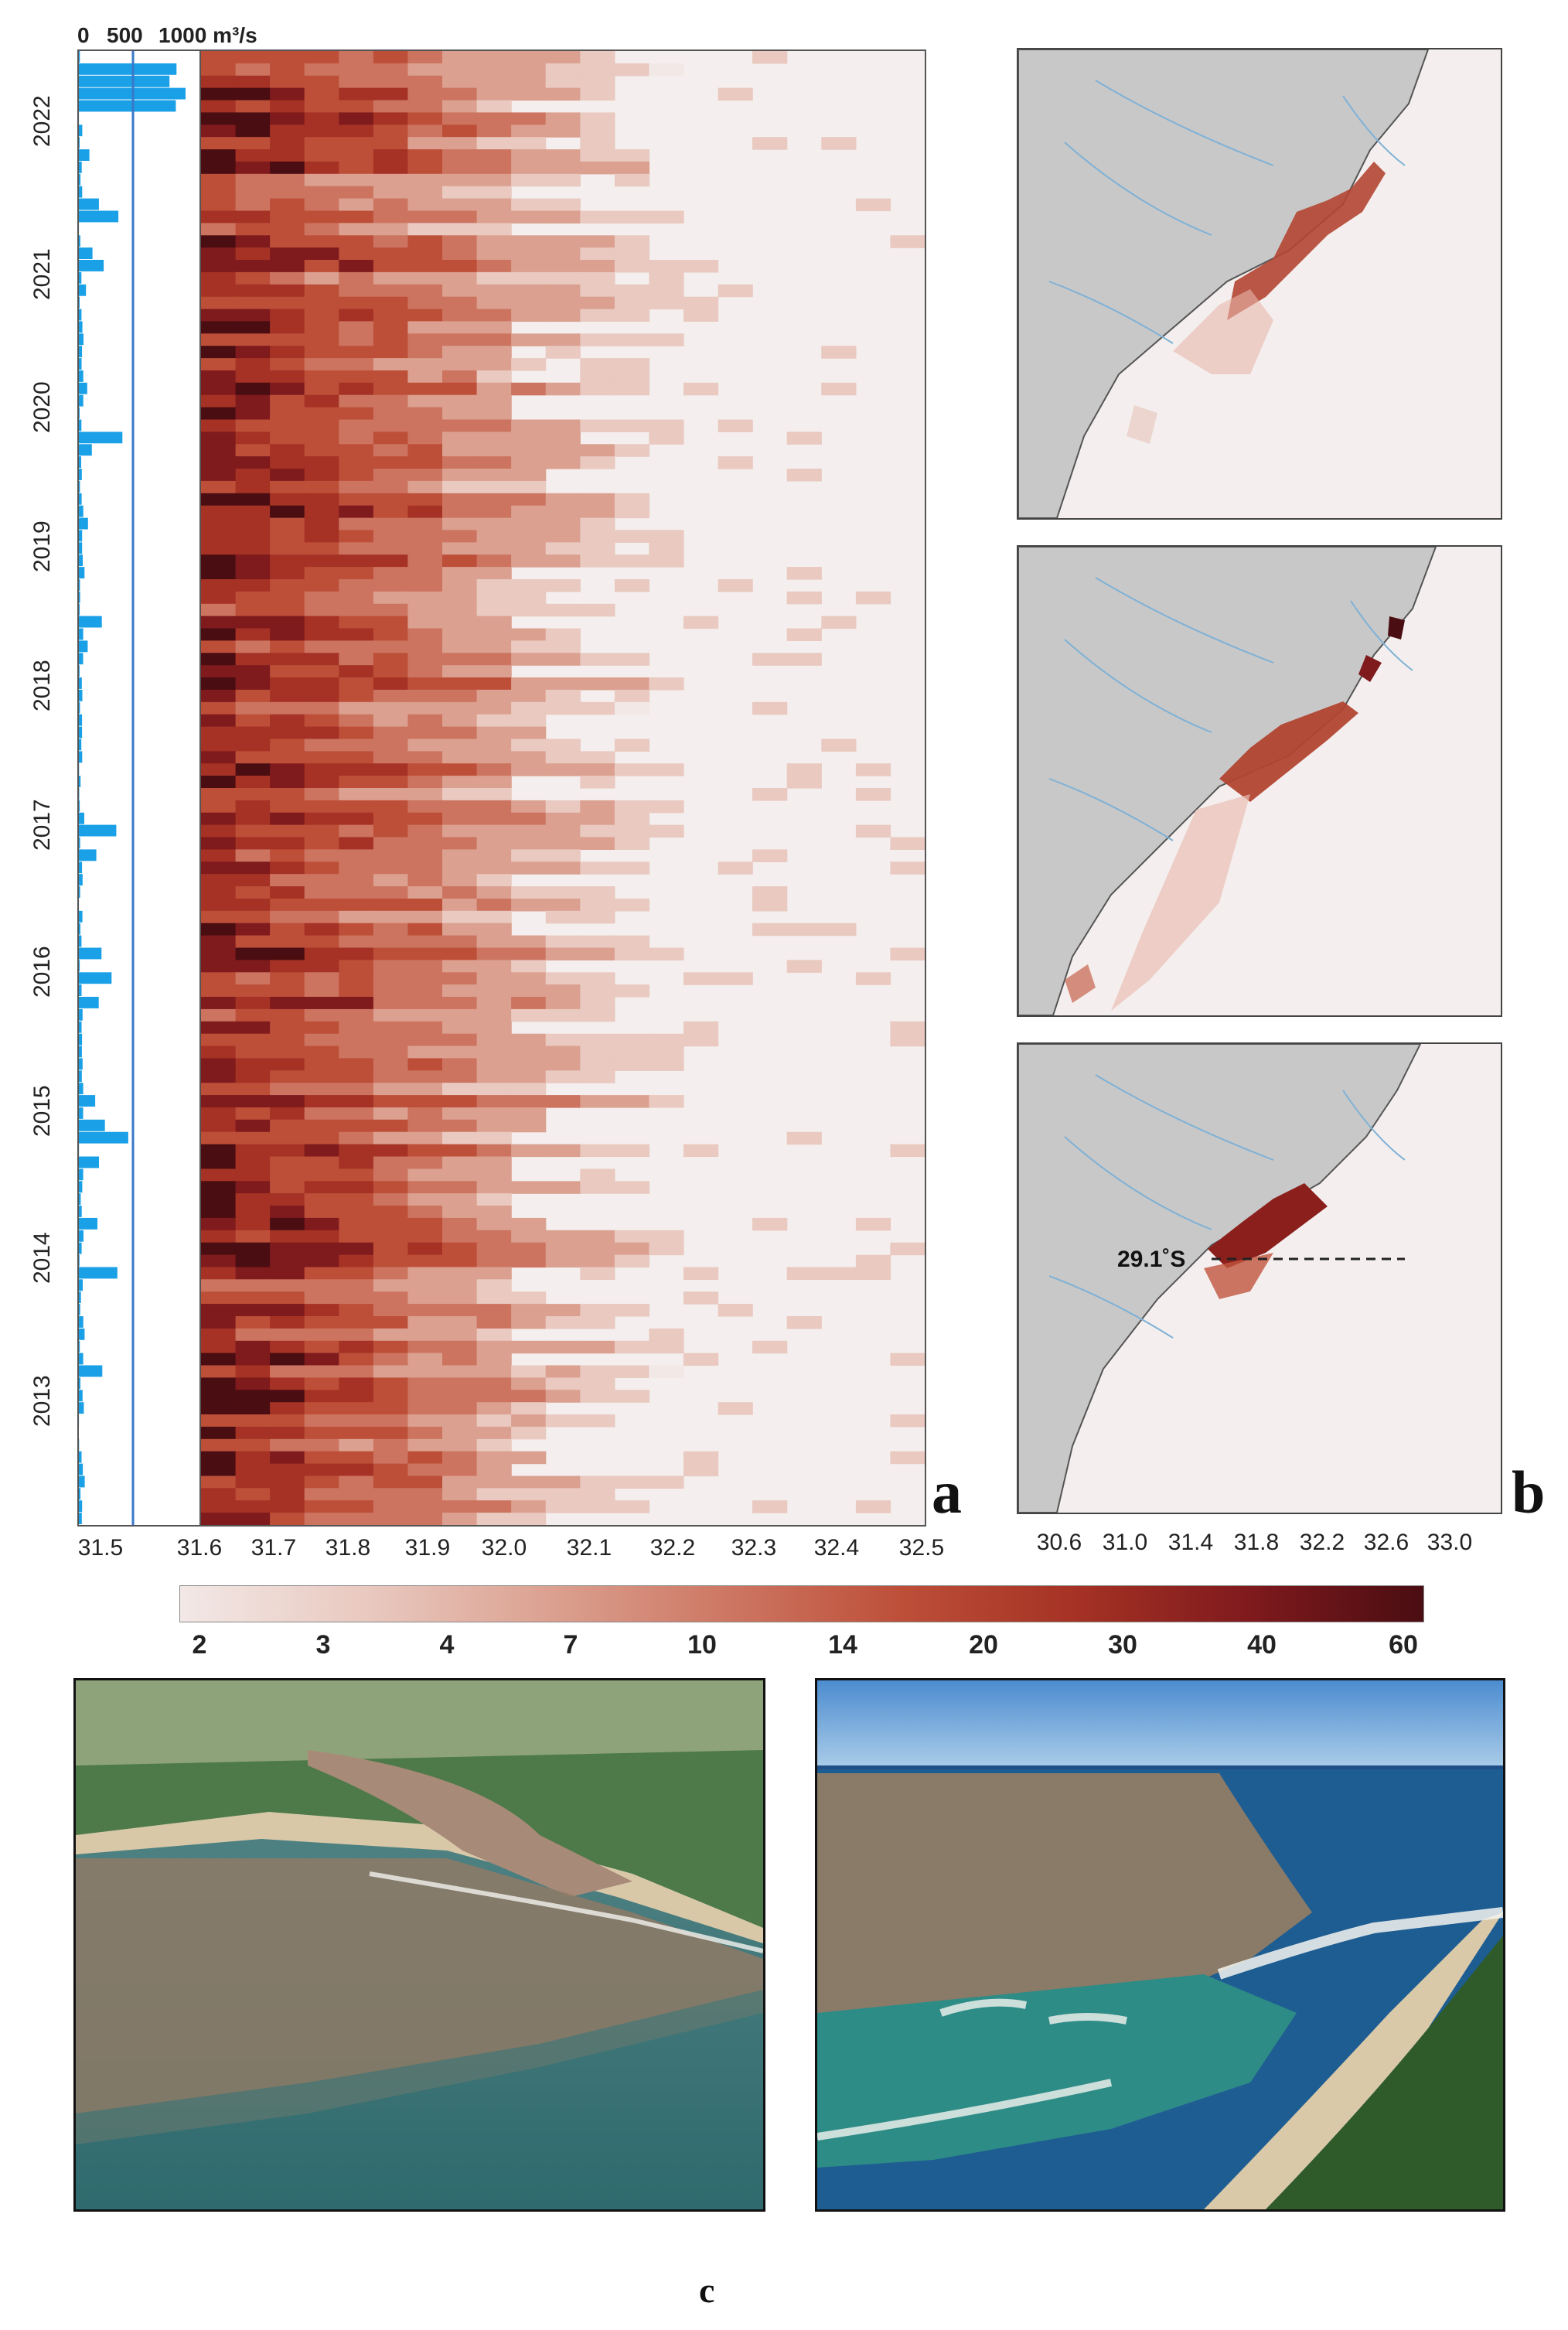 This screenshot has height=2330, width=1568. What do you see at coordinates (42, 972) in the screenshot?
I see `year-label-2016: 2016` at bounding box center [42, 972].